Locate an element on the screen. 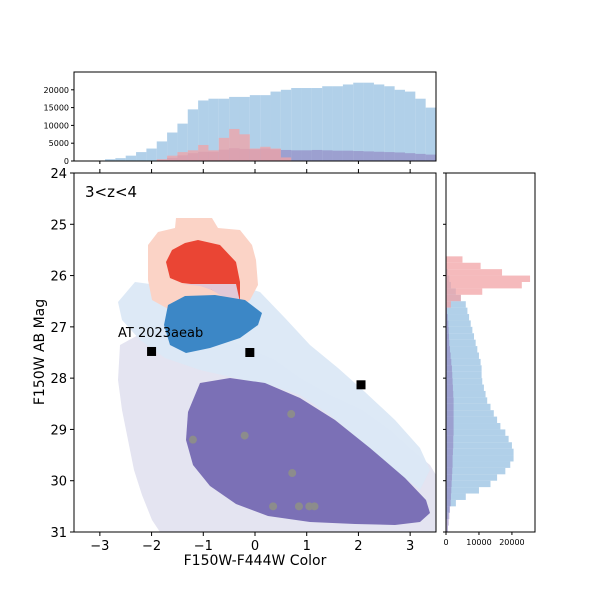  square-marker is located at coordinates (361, 385).